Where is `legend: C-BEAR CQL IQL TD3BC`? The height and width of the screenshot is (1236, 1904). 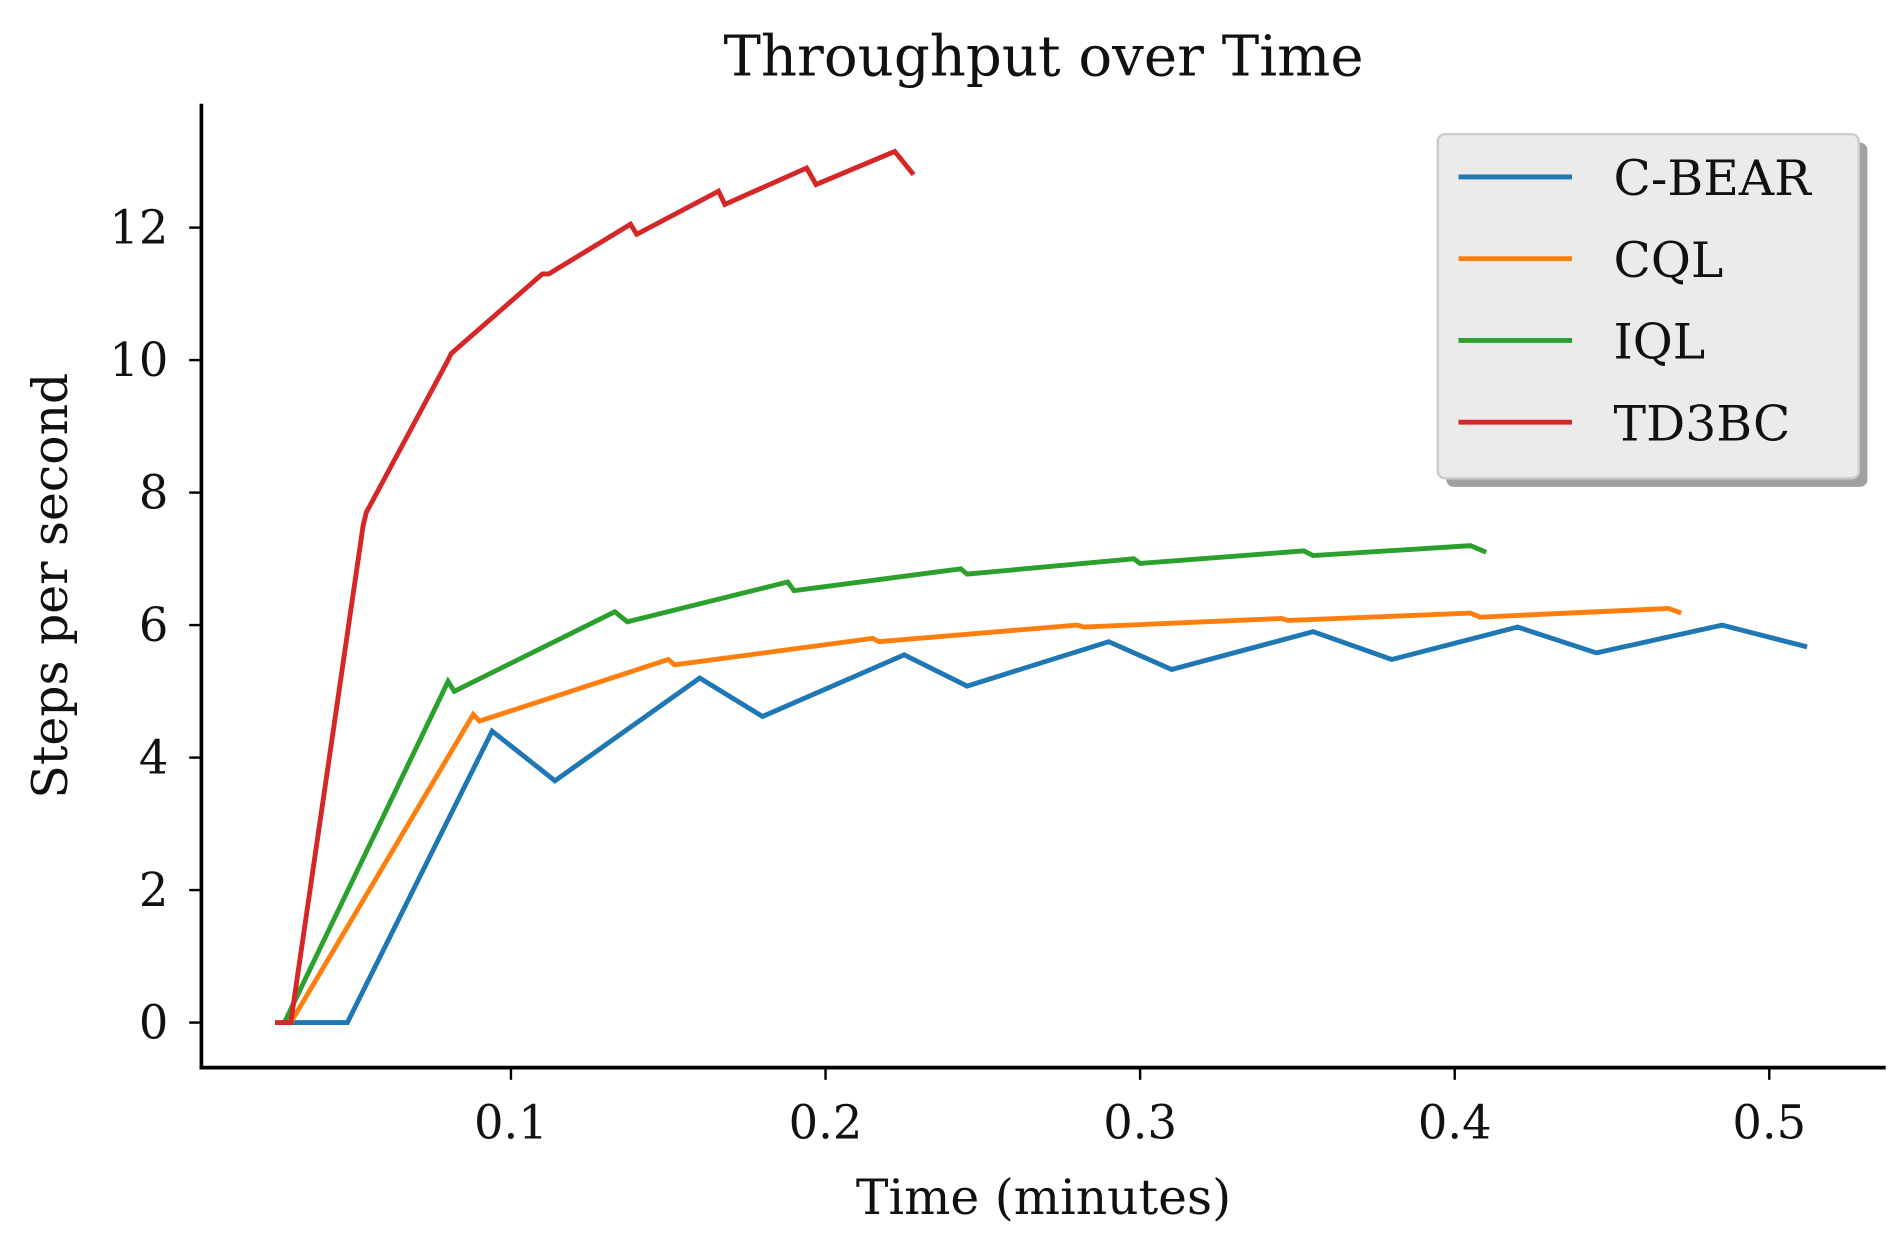
legend: C-BEAR CQL IQL TD3BC is located at coordinates (1652, 309).